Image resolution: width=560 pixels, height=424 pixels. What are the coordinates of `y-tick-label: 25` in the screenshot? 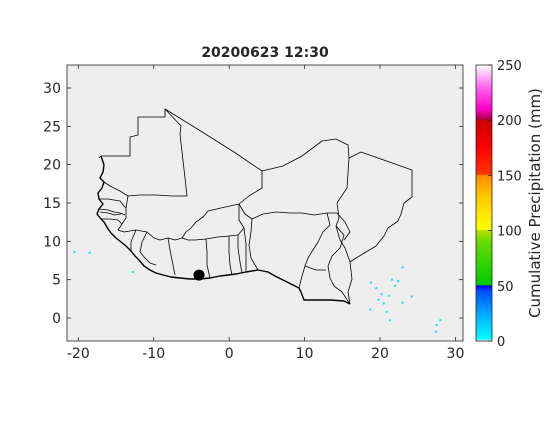 It's located at (52, 127).